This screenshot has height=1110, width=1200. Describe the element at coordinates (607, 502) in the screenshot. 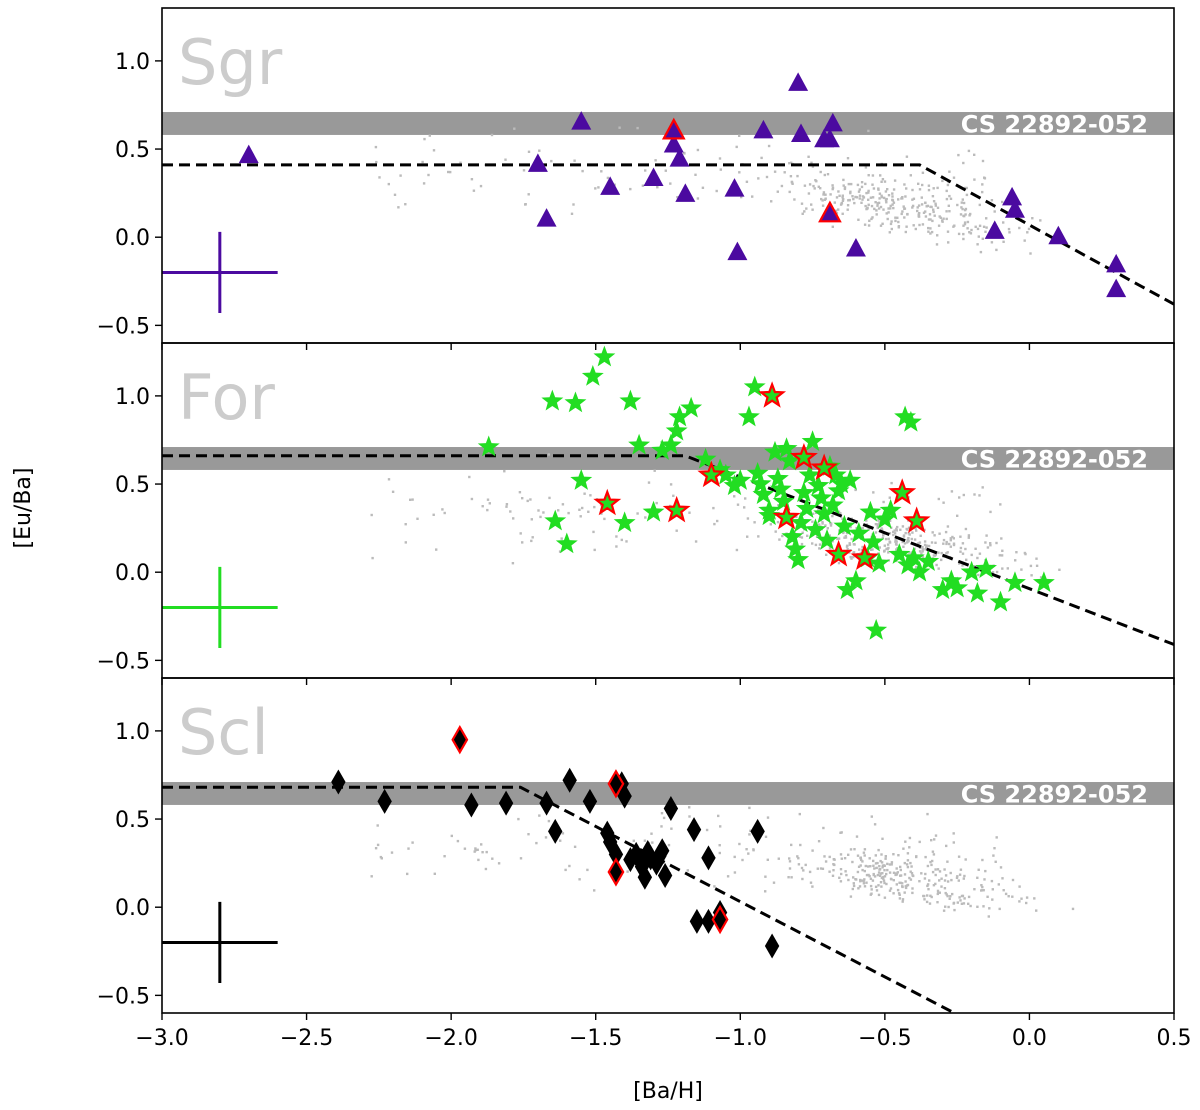

I see `highlighted-data-point` at that location.